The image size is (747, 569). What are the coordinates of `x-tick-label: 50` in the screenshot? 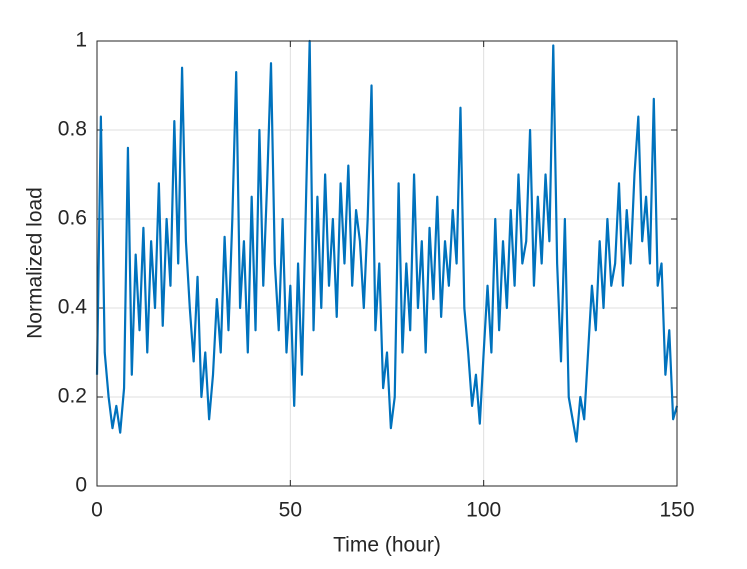 It's located at (290, 510).